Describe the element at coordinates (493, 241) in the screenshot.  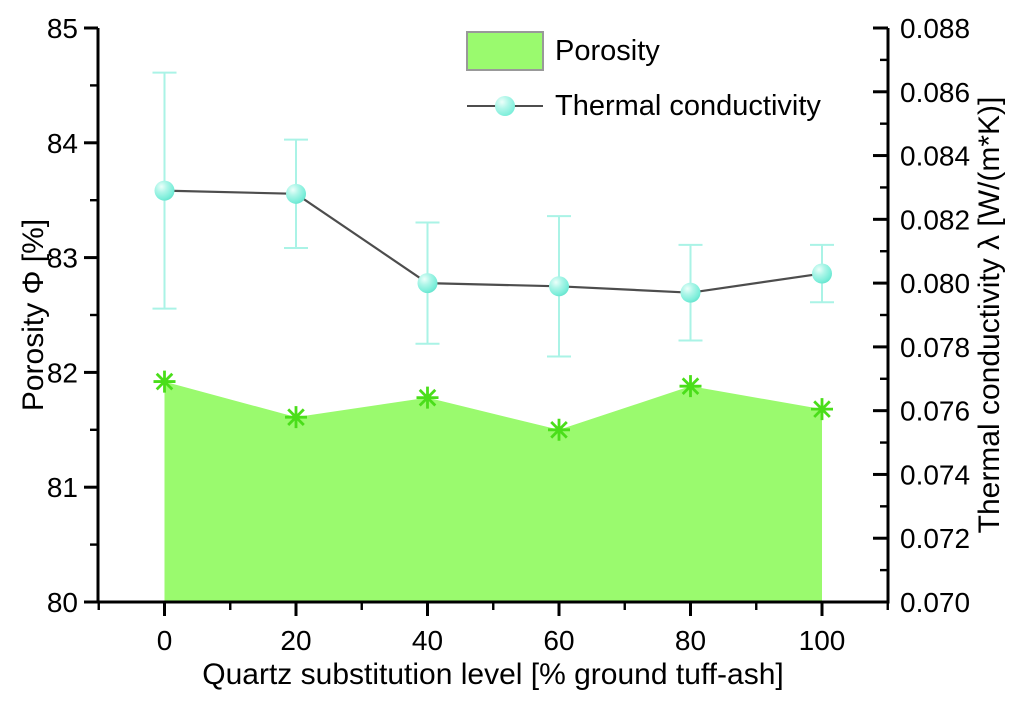
I see `thermal-conductivity-line` at that location.